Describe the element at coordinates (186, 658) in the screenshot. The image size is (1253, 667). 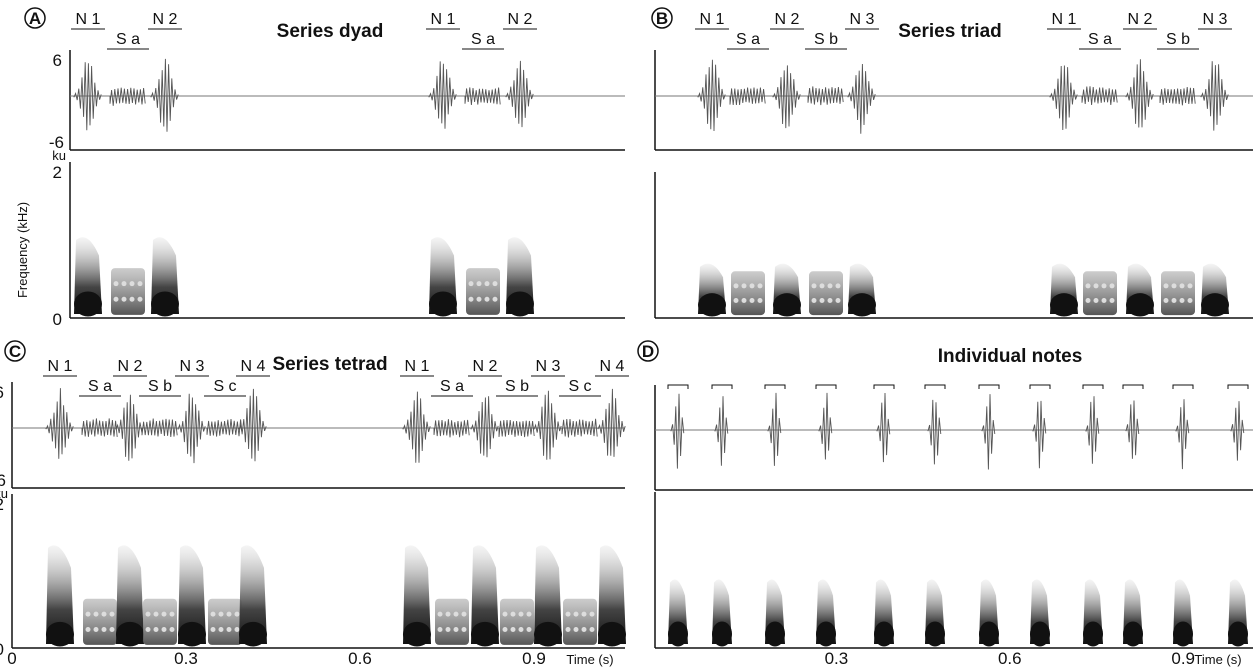
I see `time-tick: 0.3` at that location.